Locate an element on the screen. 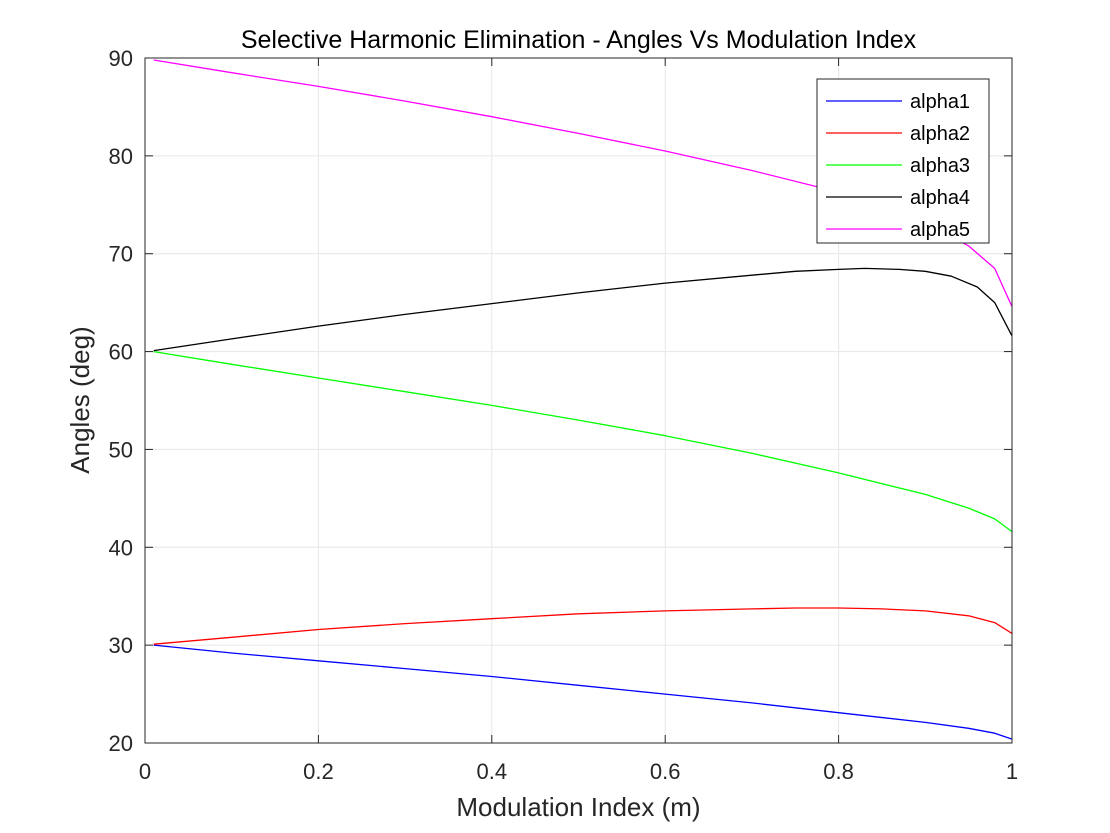 The image size is (1110, 833). legend-label-alpha5: alpha5 is located at coordinates (940, 230).